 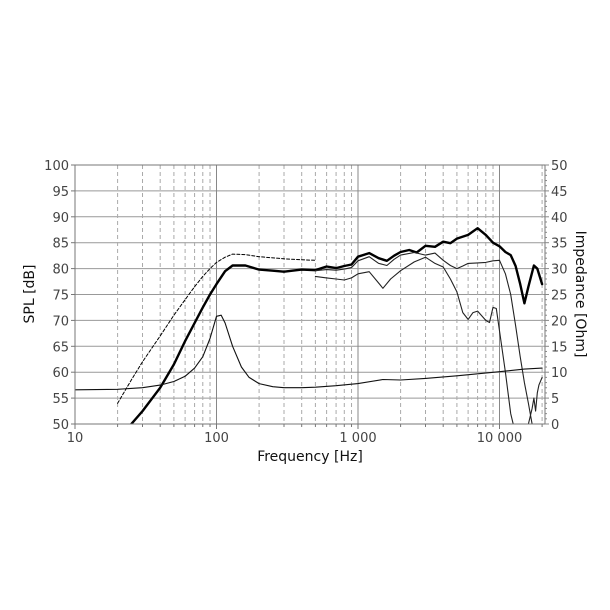 I want to click on bottom-axis-ticks: 10 100 1 000 10 000, so click(x=305, y=435).